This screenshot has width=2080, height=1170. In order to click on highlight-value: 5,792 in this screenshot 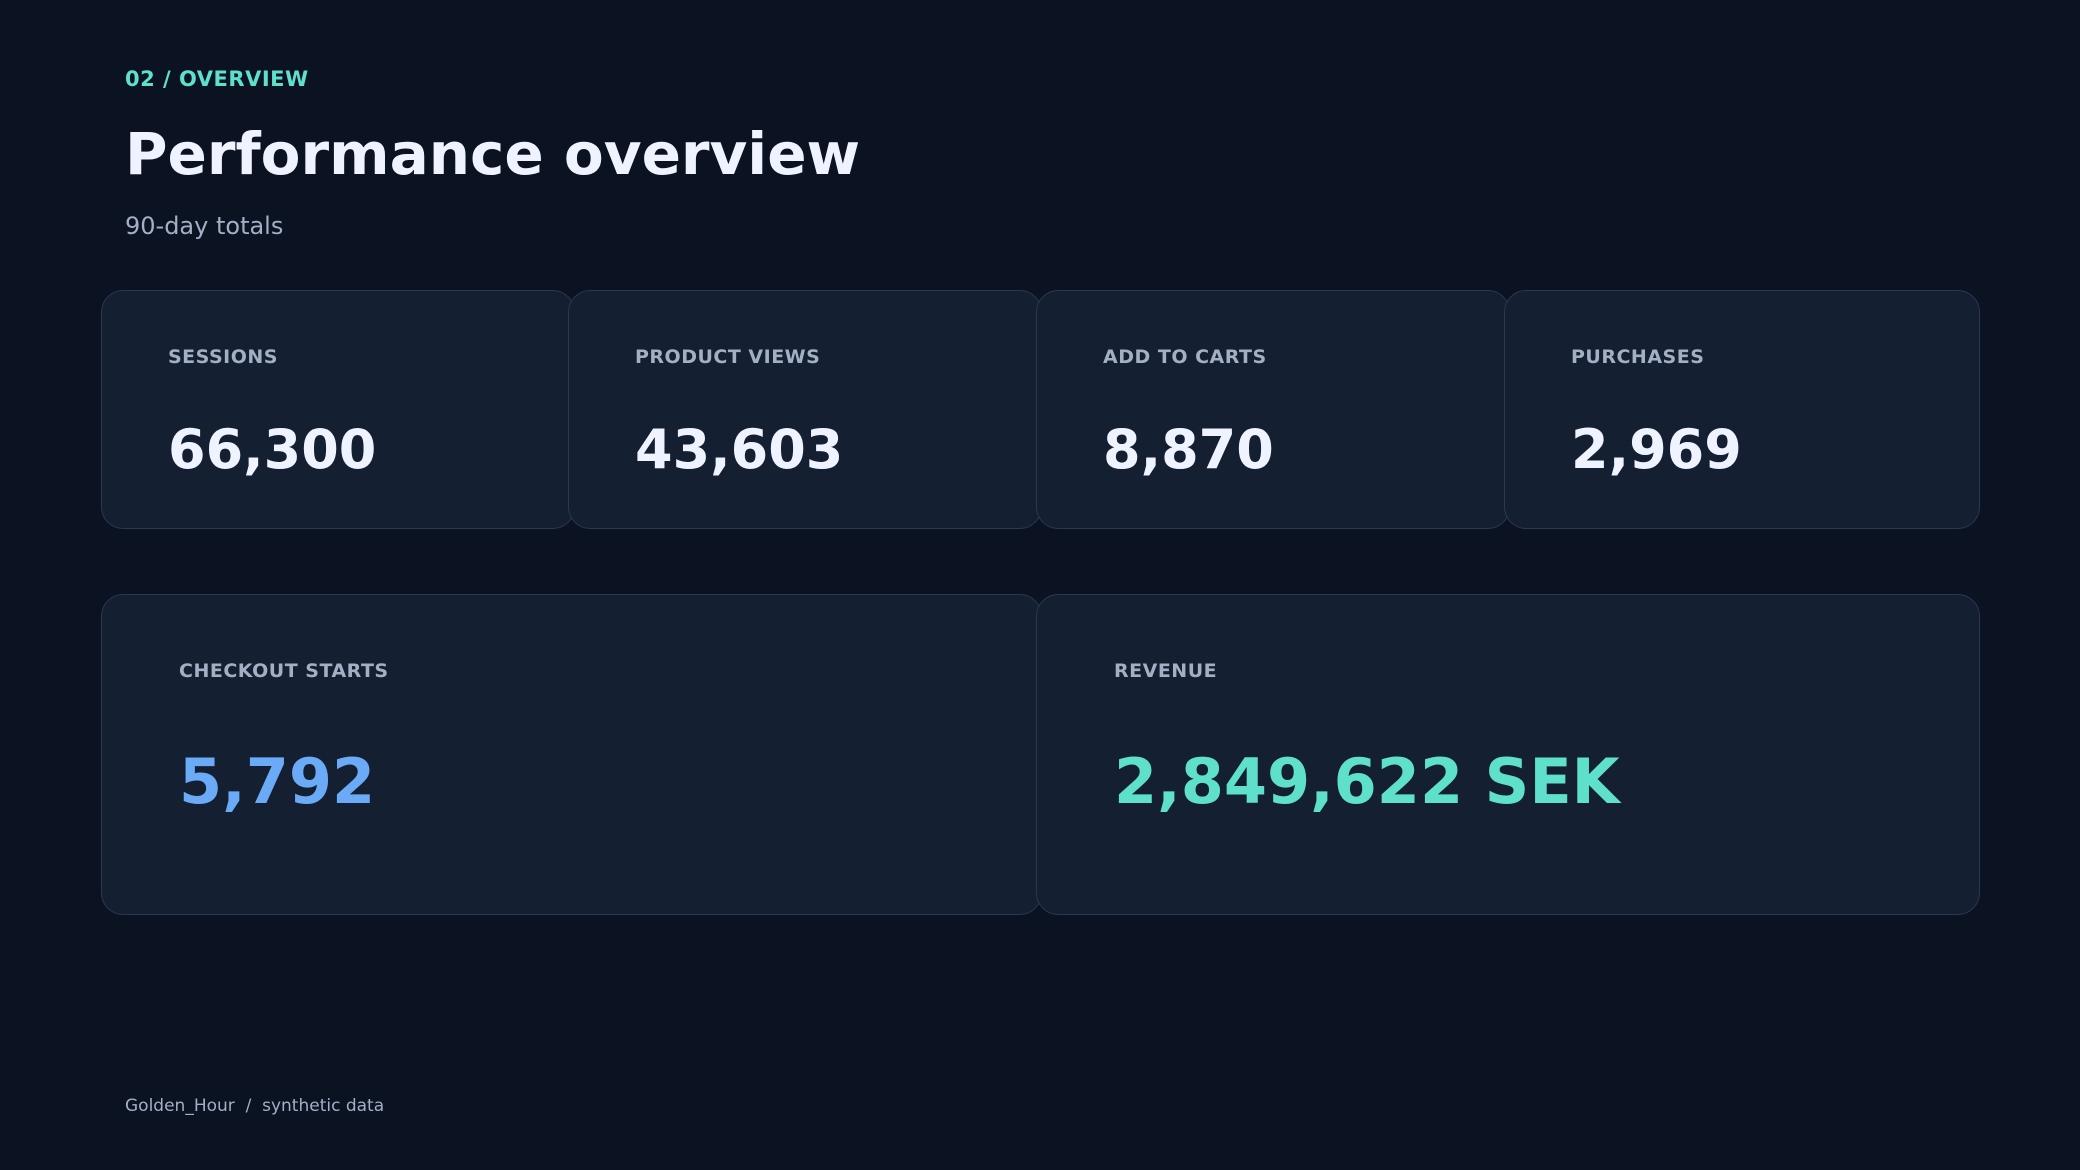, I will do `click(277, 781)`.